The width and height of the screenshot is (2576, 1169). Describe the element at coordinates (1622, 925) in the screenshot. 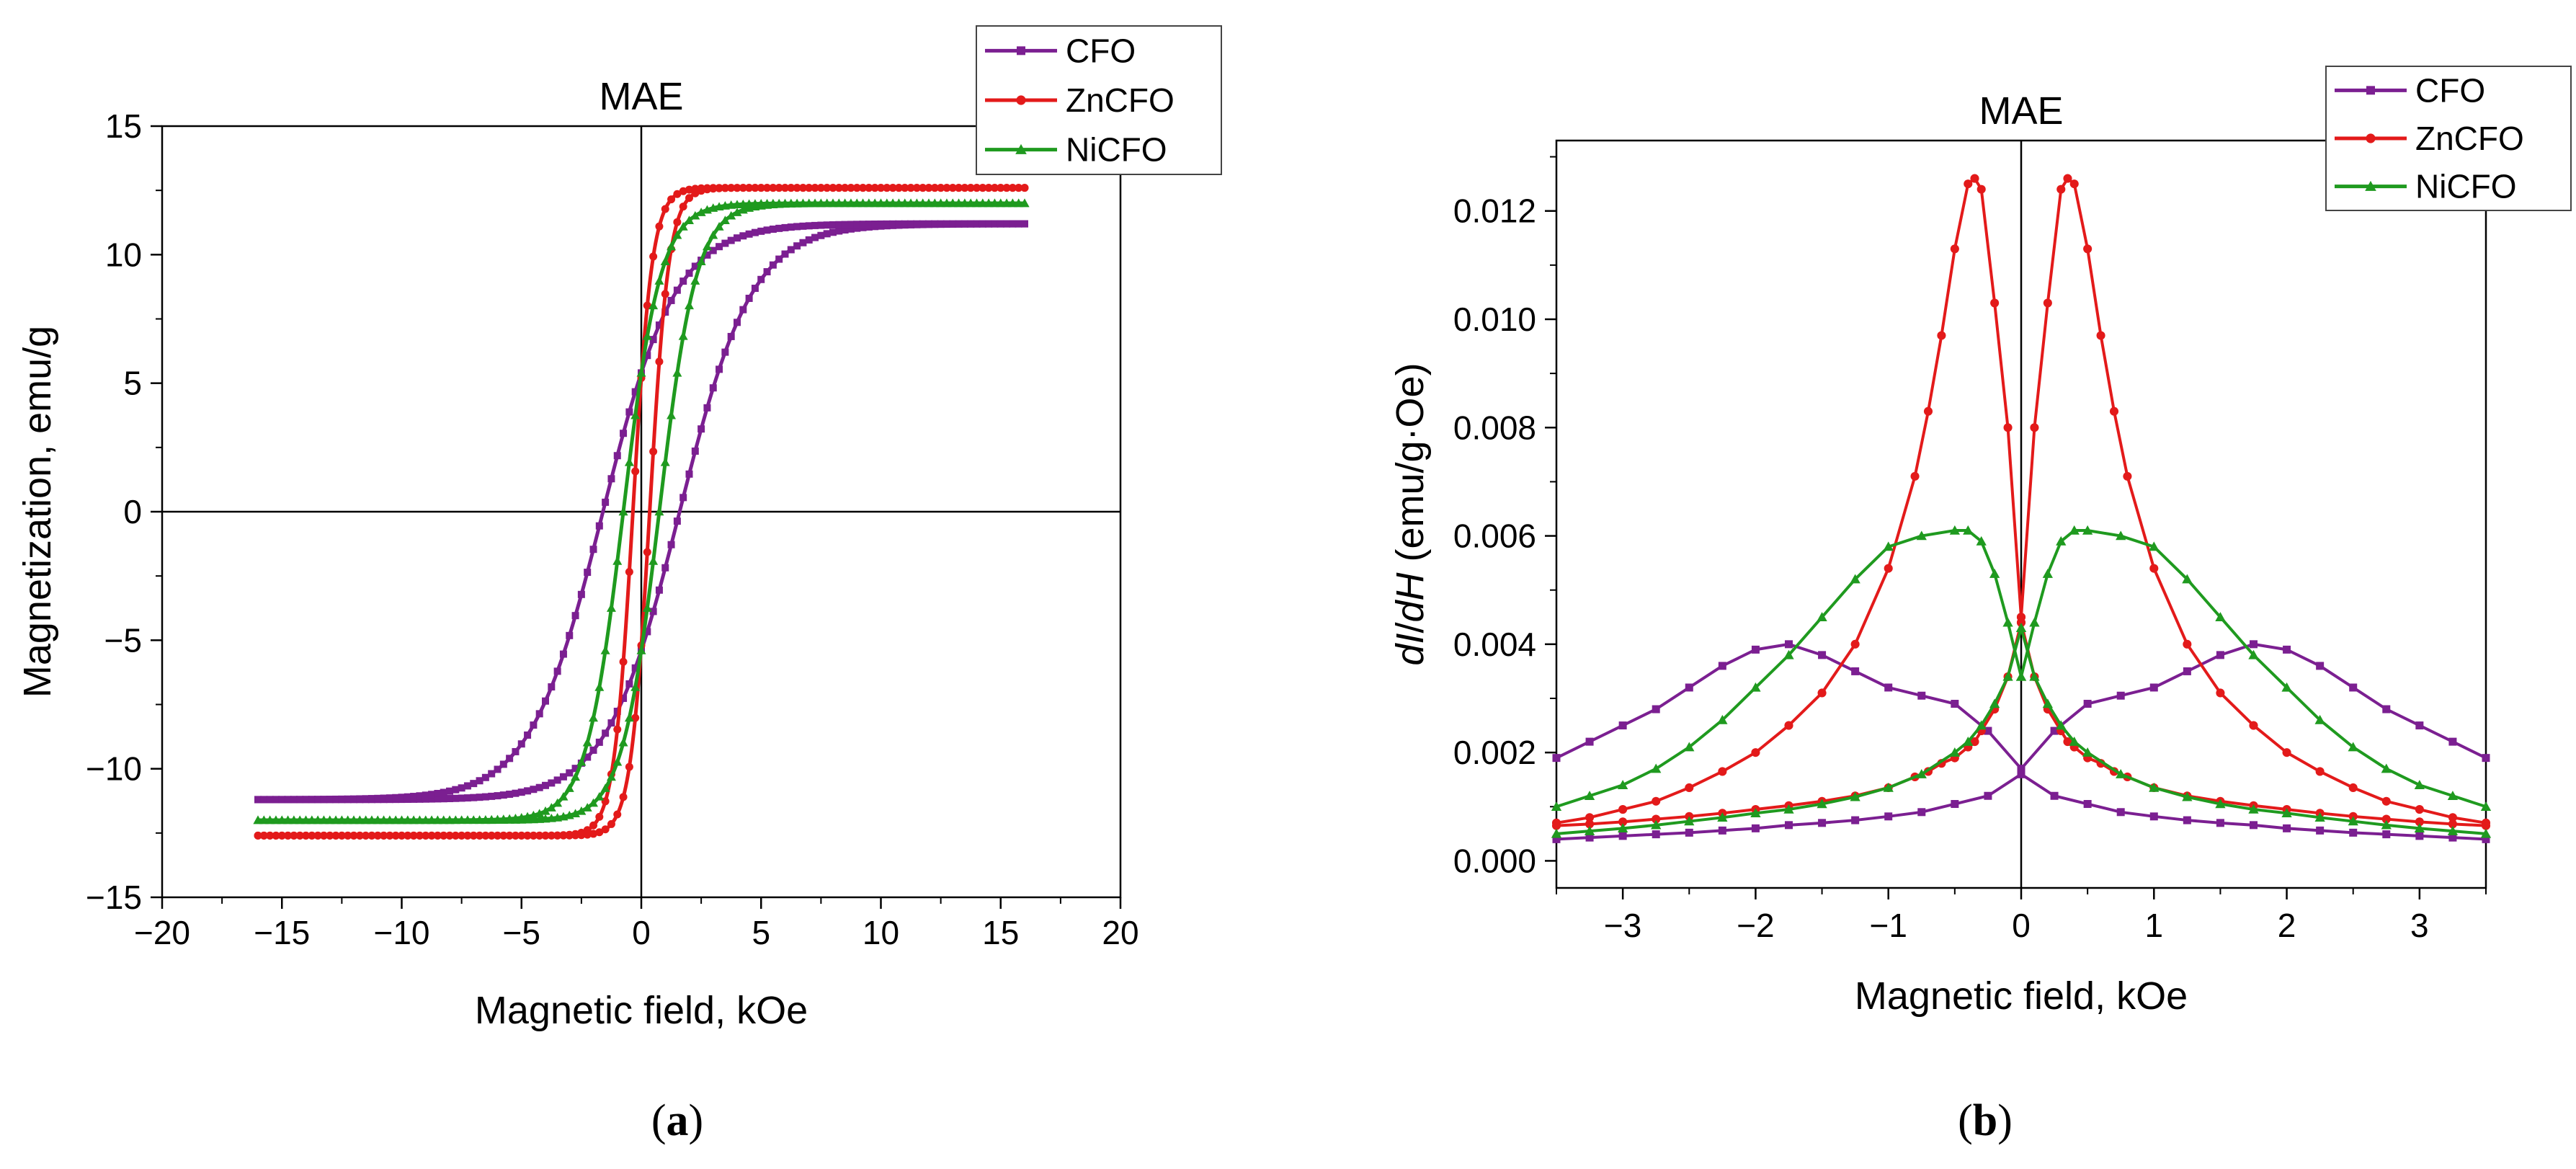

I see `x-tick-label-b: −3` at that location.